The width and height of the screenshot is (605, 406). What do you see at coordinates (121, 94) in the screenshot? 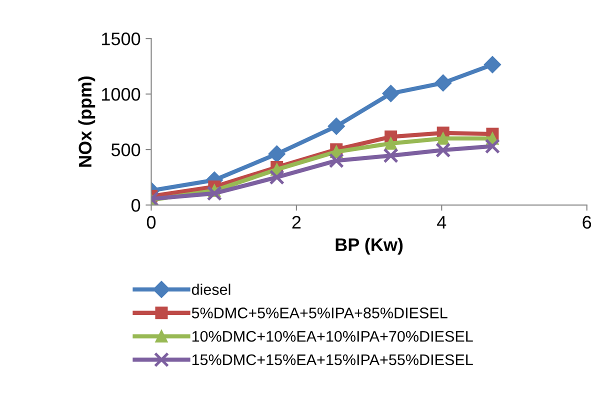
I see `y-tick-label: 1000` at bounding box center [121, 94].